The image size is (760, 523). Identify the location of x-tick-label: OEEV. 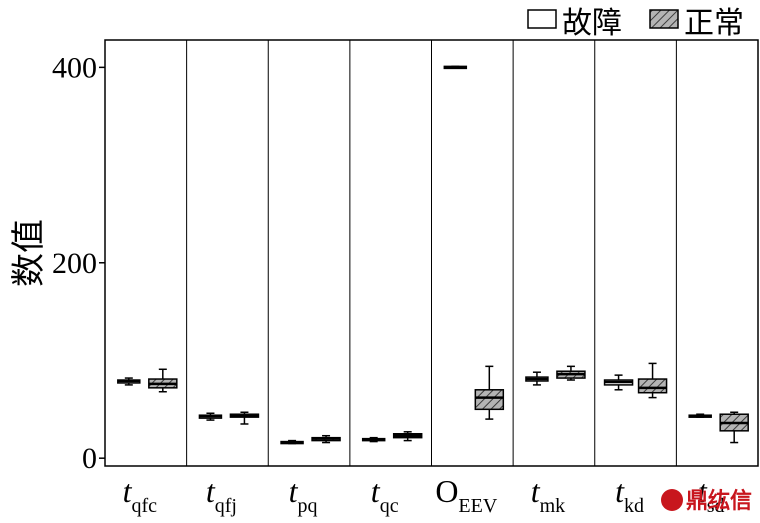
(466, 495).